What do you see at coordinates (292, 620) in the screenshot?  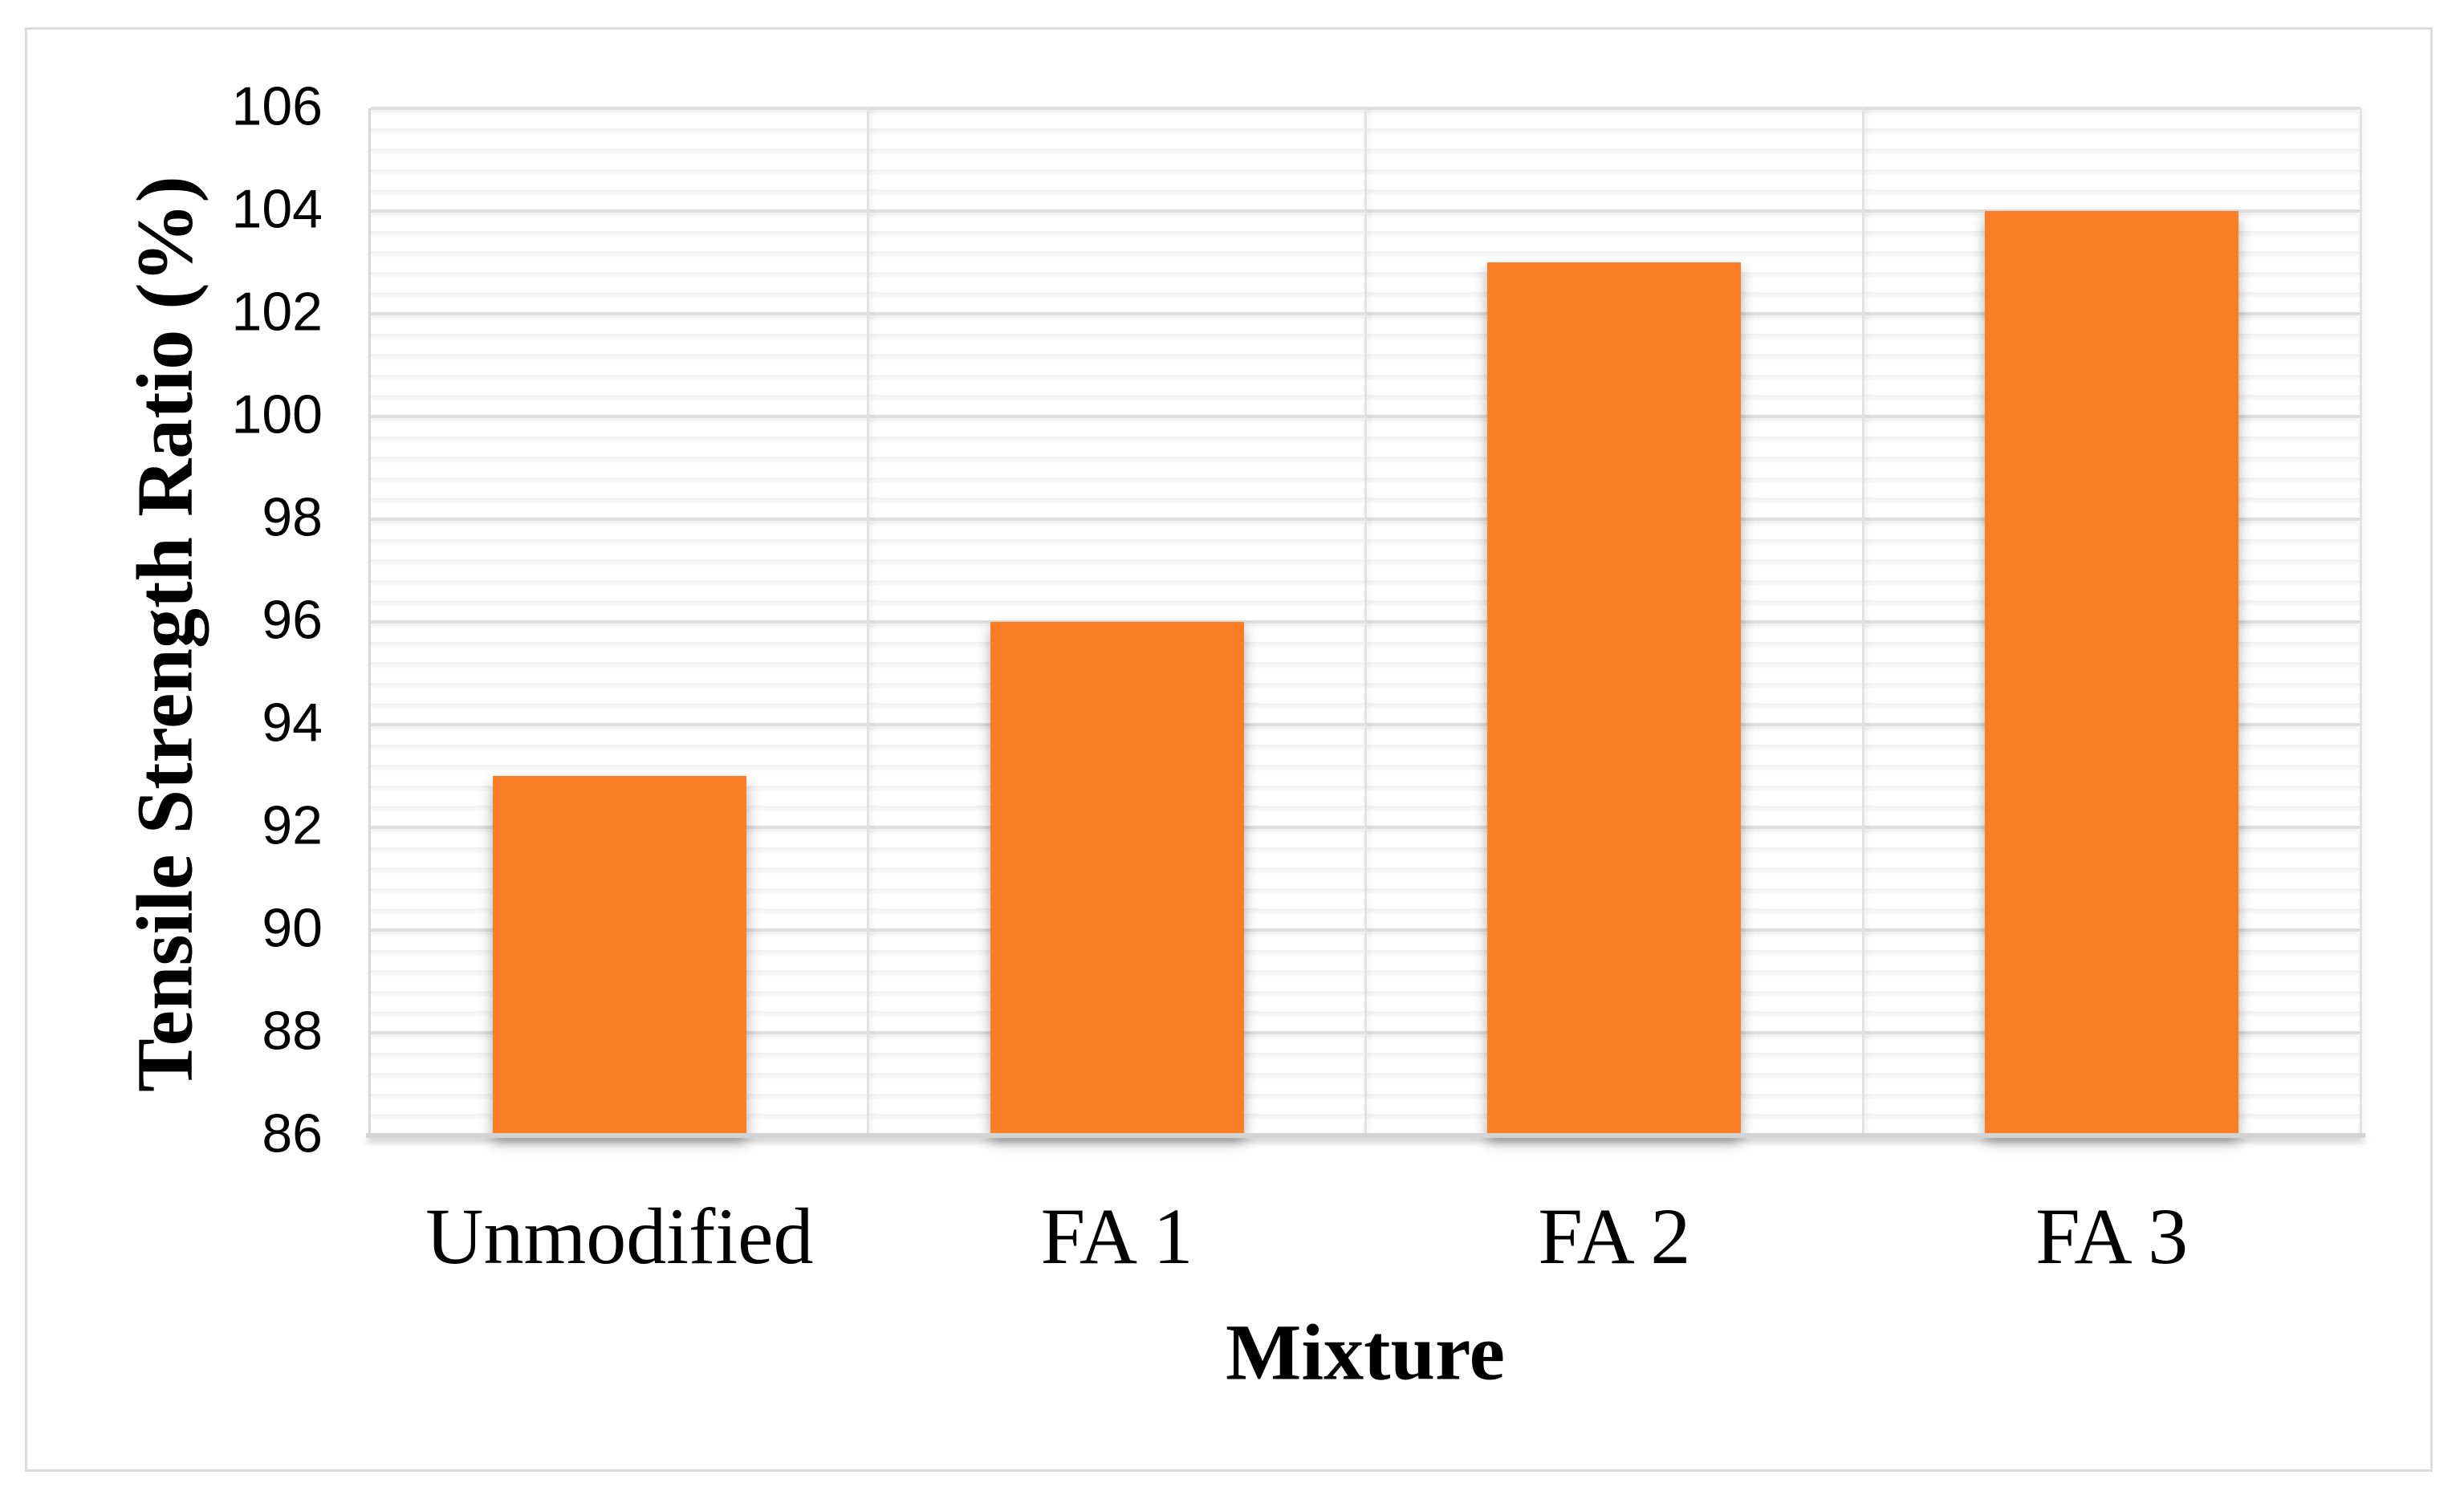 I see `y-tick-label: 96` at bounding box center [292, 620].